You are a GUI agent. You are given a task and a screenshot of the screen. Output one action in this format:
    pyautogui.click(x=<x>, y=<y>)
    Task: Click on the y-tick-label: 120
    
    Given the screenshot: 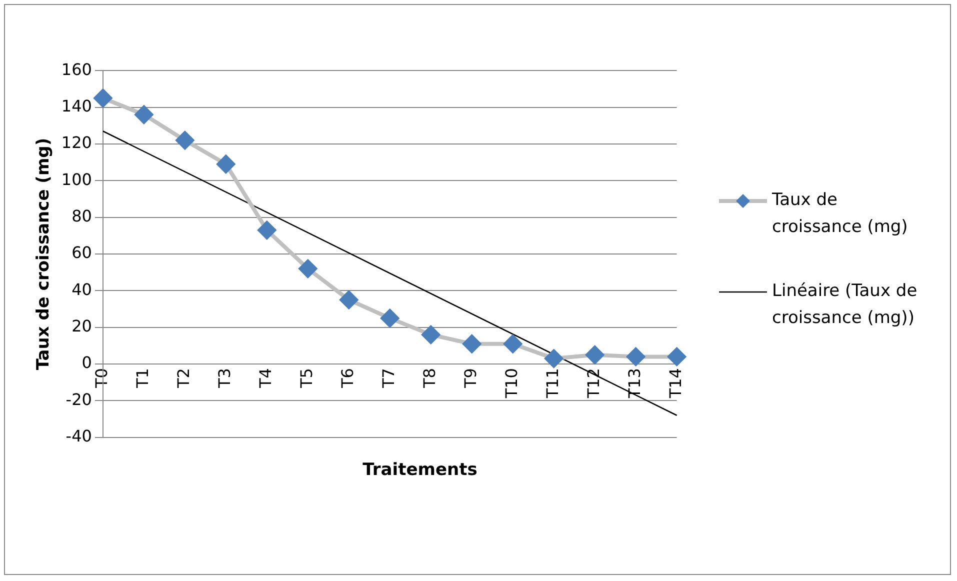 What is the action you would take?
    pyautogui.click(x=76, y=142)
    